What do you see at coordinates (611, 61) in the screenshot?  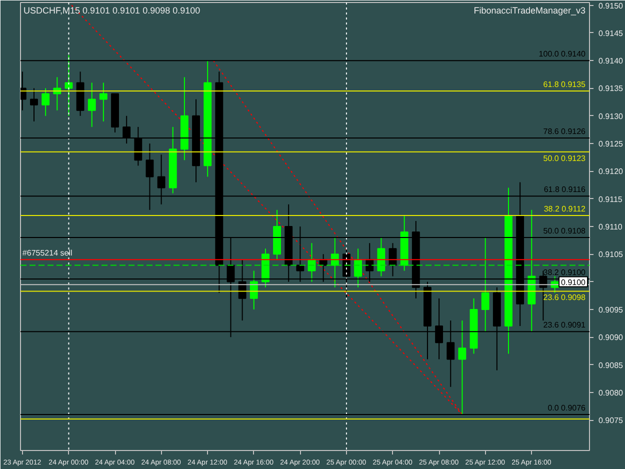 I see `y-tick-label: 0.9140` at bounding box center [611, 61].